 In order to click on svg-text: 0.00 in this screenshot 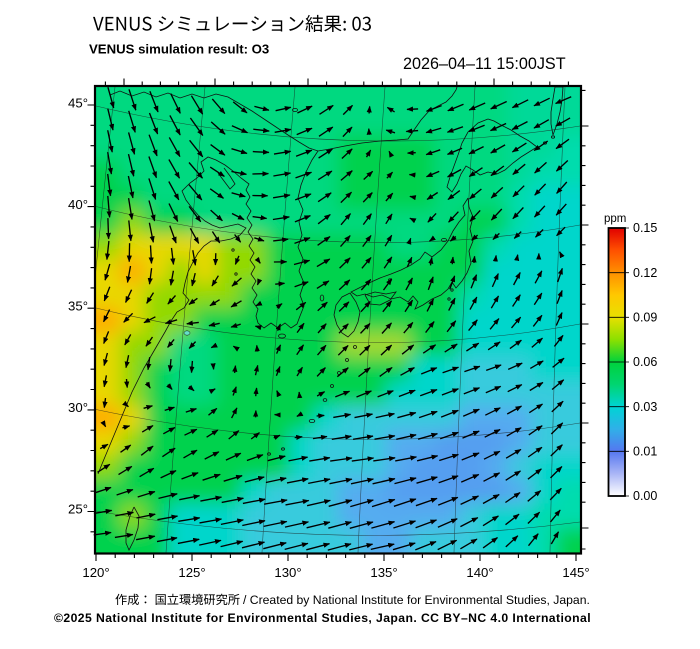, I will do `click(645, 496)`.